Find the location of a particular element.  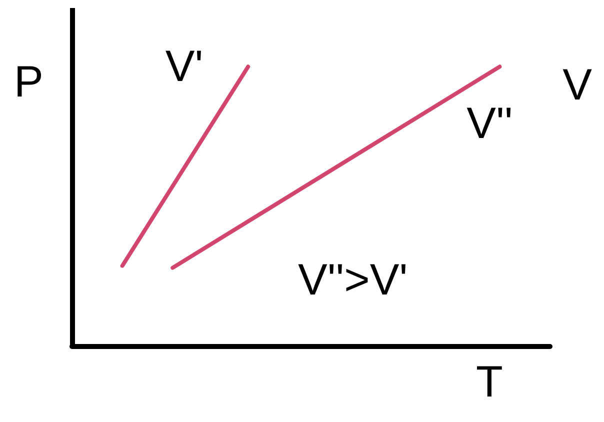

series-label: V'' is located at coordinates (489, 123).